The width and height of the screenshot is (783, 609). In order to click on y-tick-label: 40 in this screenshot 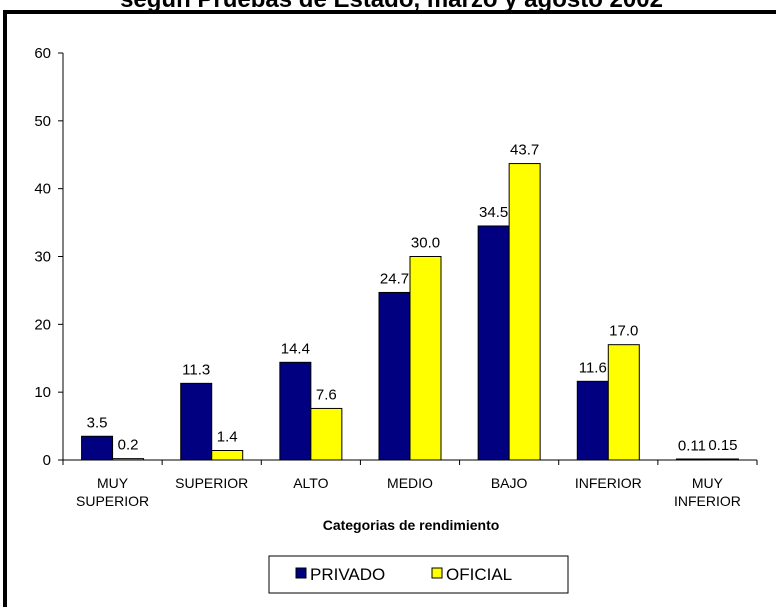, I will do `click(42, 189)`.